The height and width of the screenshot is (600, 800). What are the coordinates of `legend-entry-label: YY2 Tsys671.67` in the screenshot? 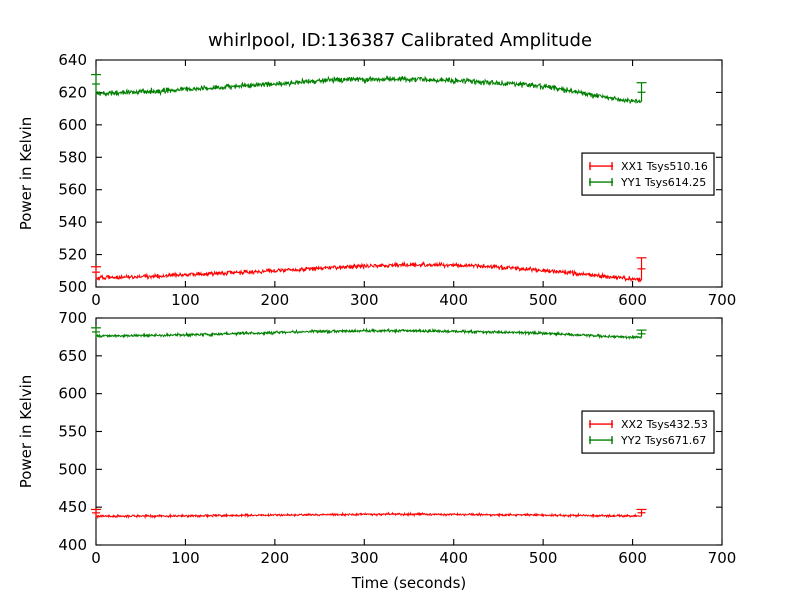 It's located at (663, 440).